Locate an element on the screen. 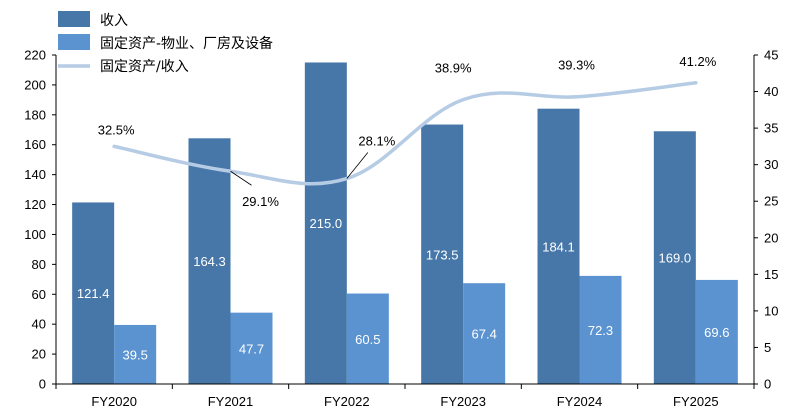 The width and height of the screenshot is (800, 418). right-tick-label: 15 is located at coordinates (771, 274).